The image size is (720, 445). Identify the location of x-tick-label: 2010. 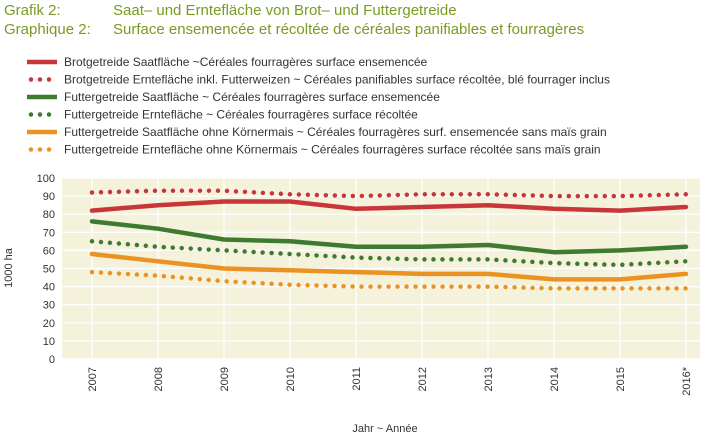
(291, 379).